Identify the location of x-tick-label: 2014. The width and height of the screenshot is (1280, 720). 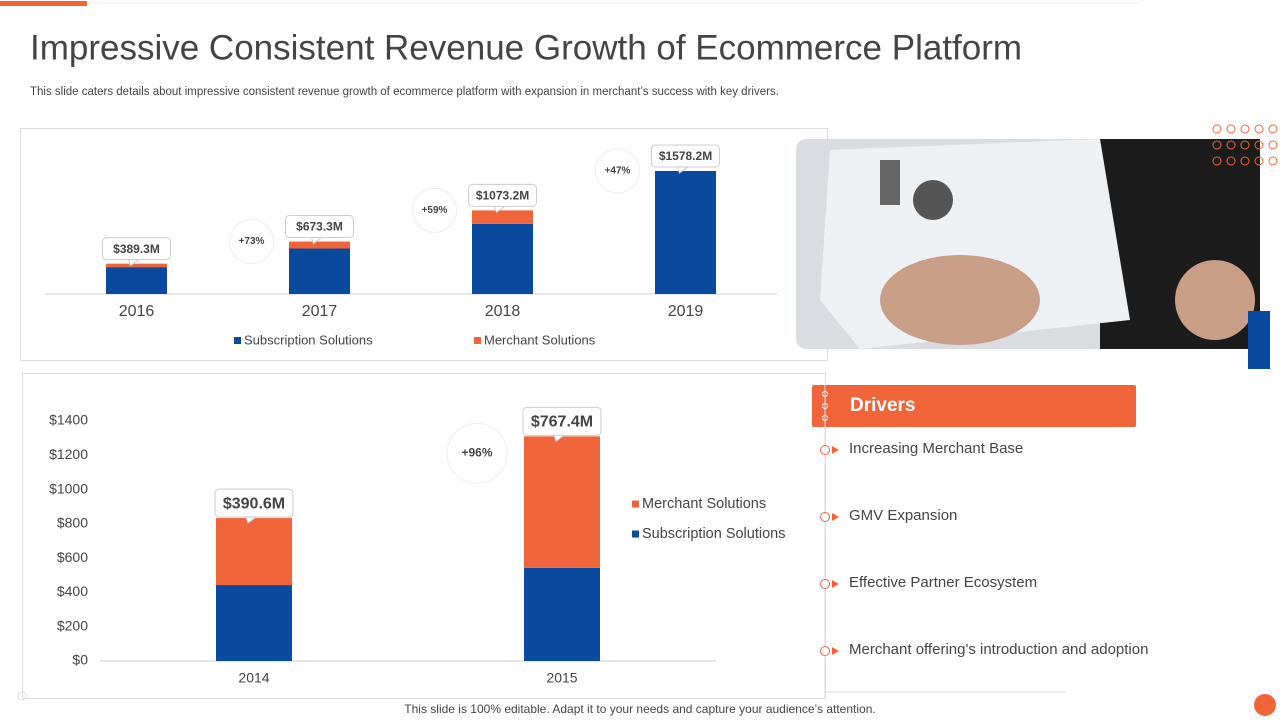
(253, 678).